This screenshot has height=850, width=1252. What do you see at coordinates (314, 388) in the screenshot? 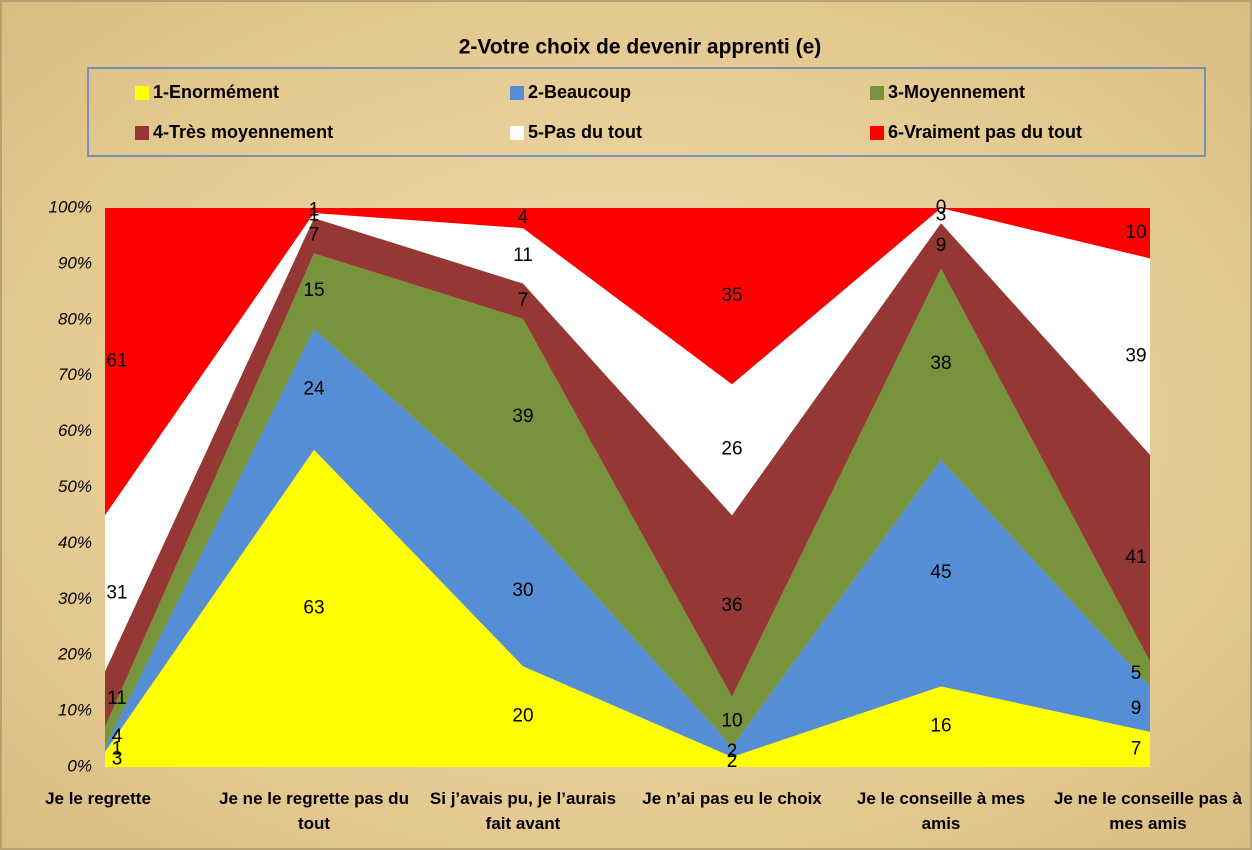
I see `data-label: 24` at bounding box center [314, 388].